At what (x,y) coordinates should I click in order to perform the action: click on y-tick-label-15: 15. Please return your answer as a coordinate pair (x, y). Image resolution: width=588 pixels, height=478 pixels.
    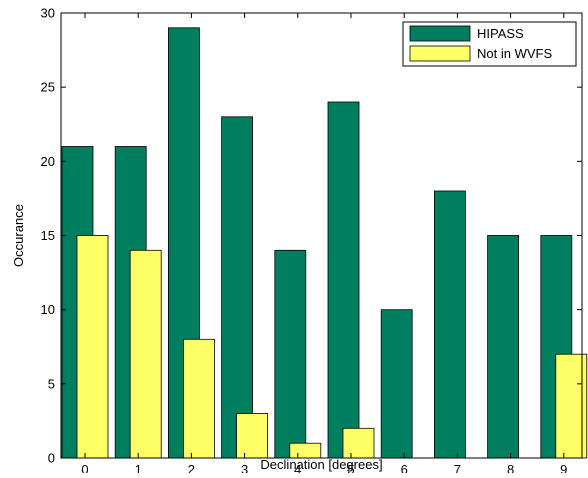
    Looking at the image, I should click on (48, 235).